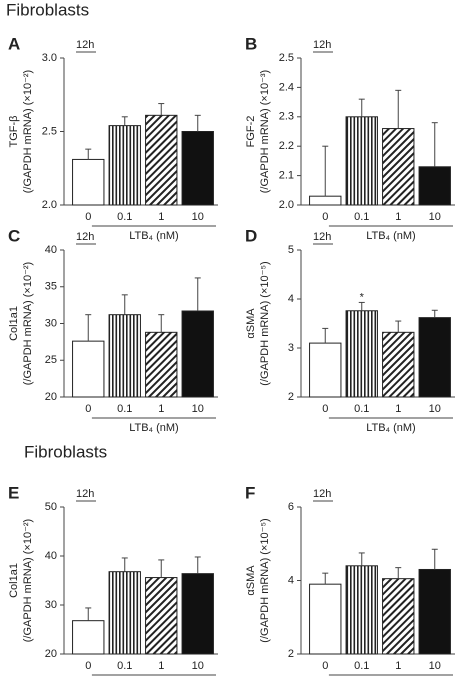  Describe the element at coordinates (286, 146) in the screenshot. I see `y-tick-label: 2.2` at that location.